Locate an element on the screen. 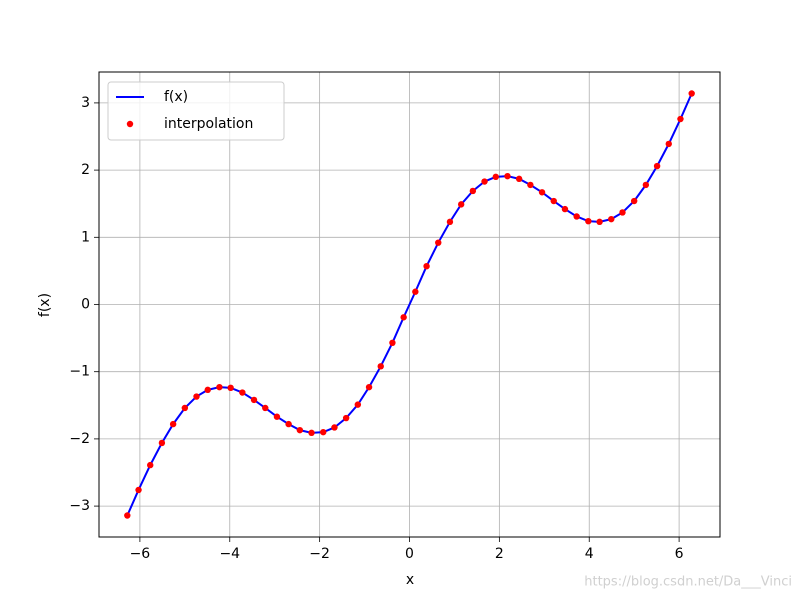 The image size is (800, 600). x-tick-label: −6 is located at coordinates (140, 554).